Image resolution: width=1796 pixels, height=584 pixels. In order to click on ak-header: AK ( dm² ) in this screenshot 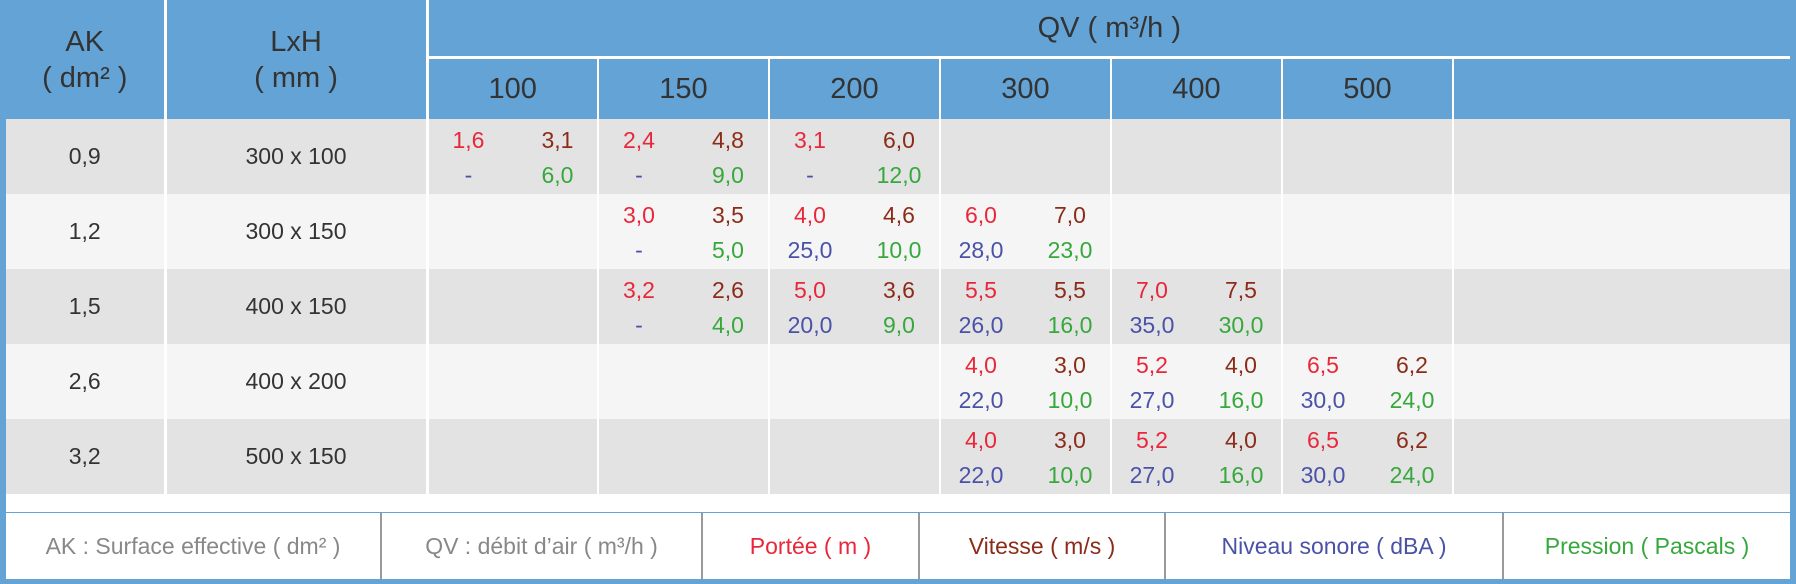, I will do `click(86, 59)`.